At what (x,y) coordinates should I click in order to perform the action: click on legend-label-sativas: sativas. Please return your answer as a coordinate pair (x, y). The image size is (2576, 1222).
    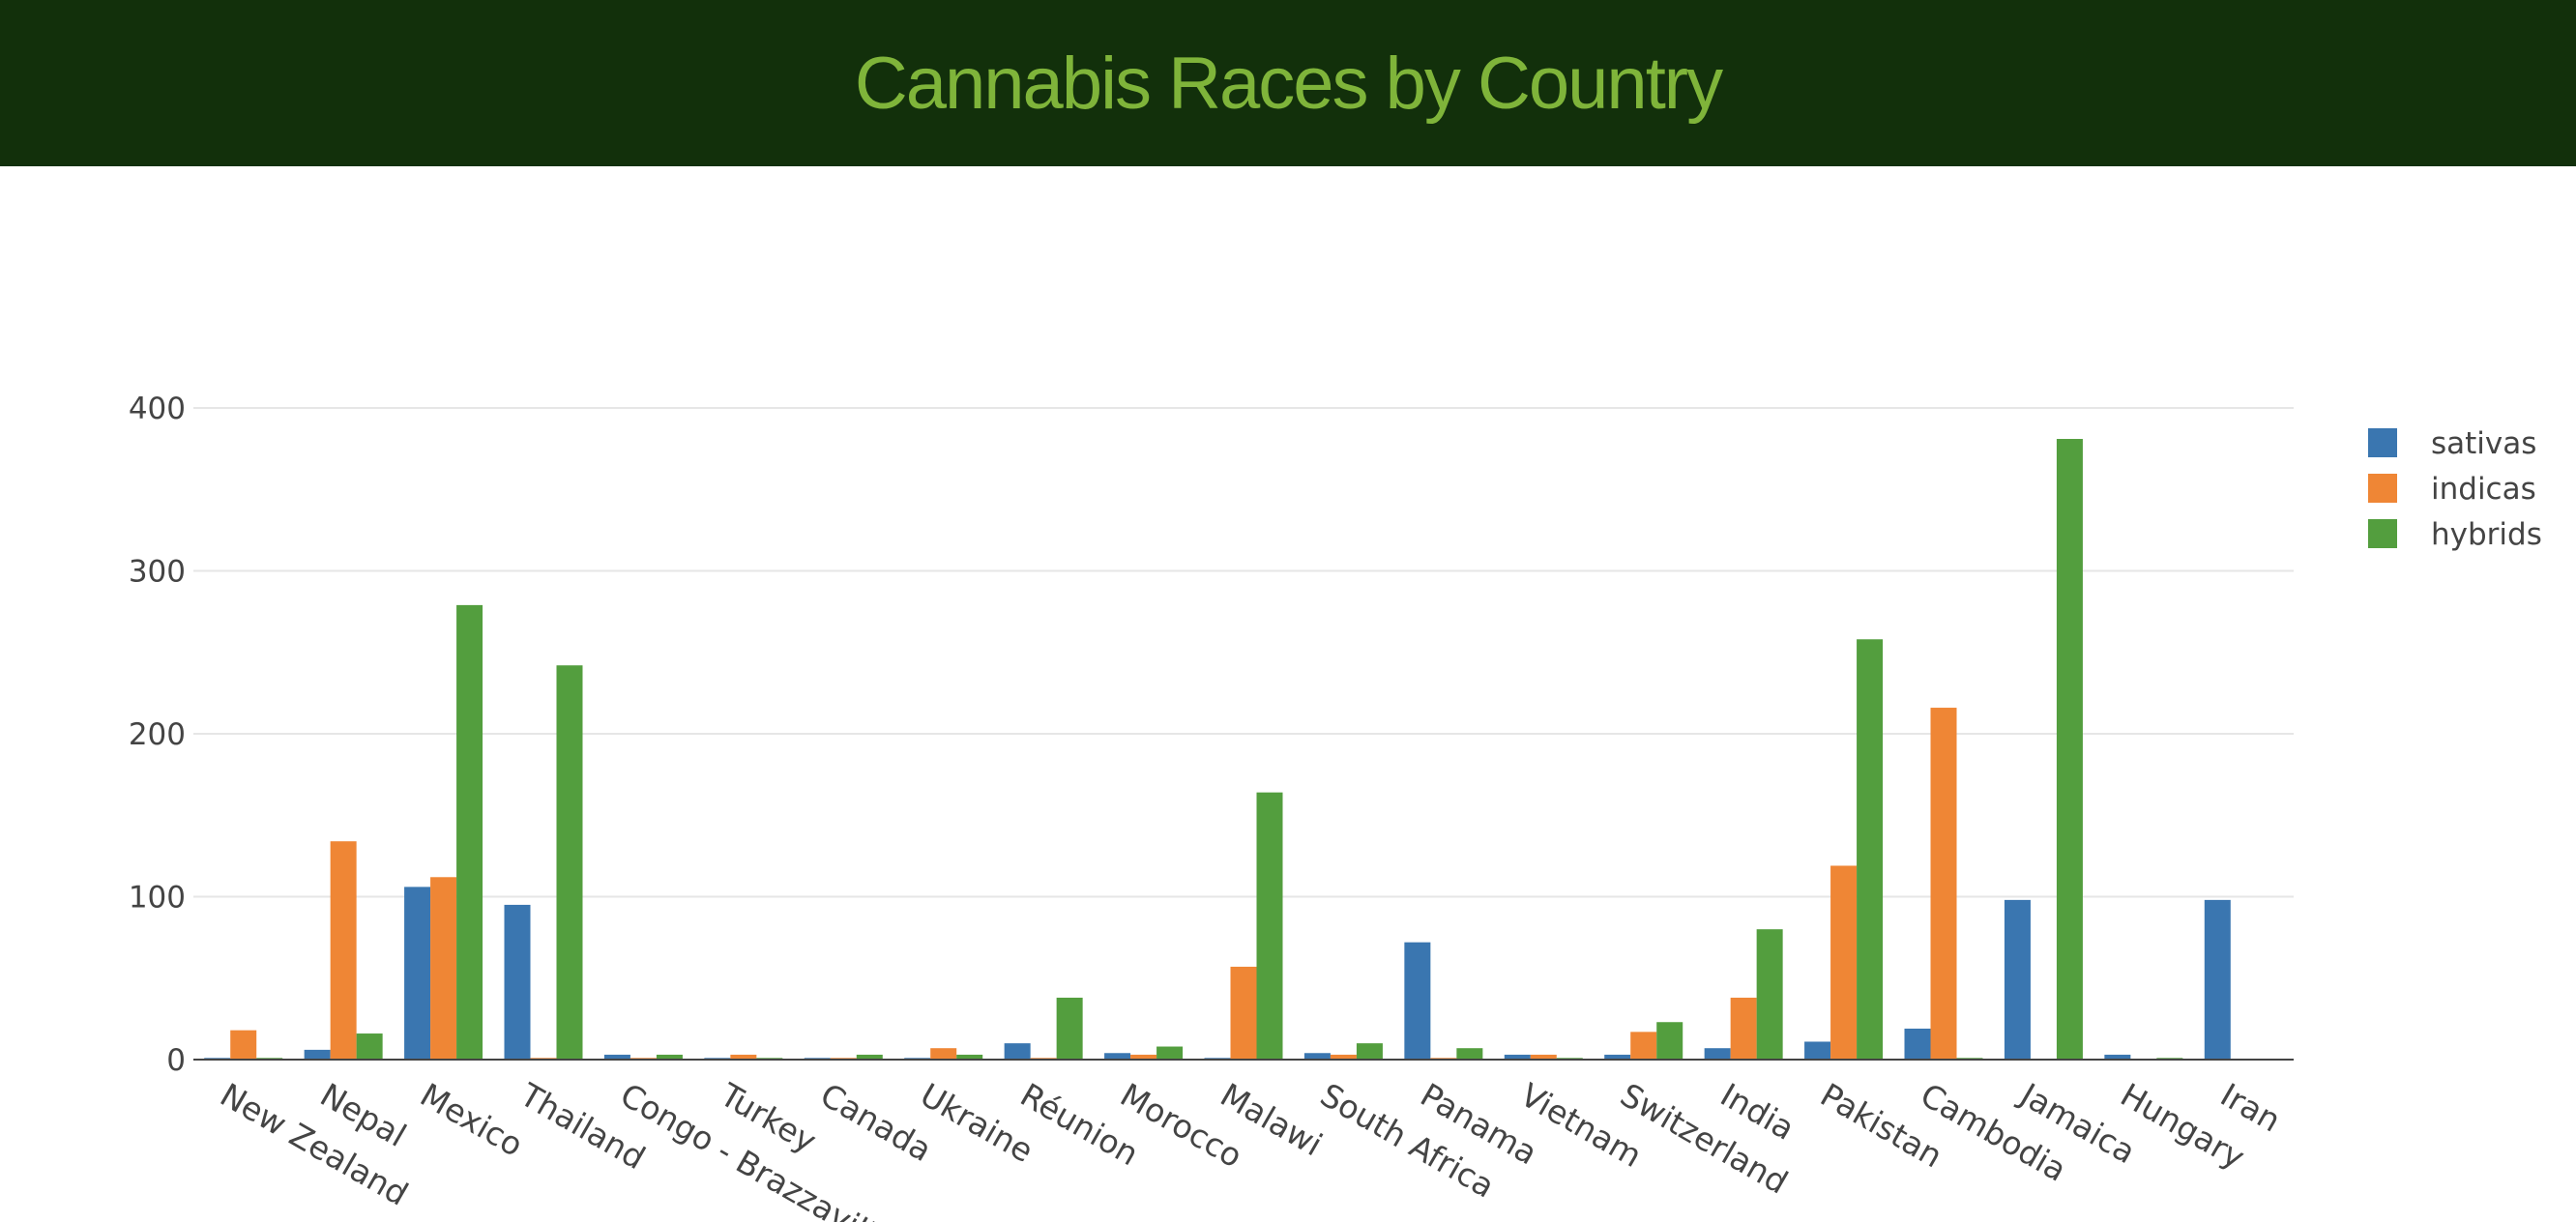
    Looking at the image, I should click on (2483, 444).